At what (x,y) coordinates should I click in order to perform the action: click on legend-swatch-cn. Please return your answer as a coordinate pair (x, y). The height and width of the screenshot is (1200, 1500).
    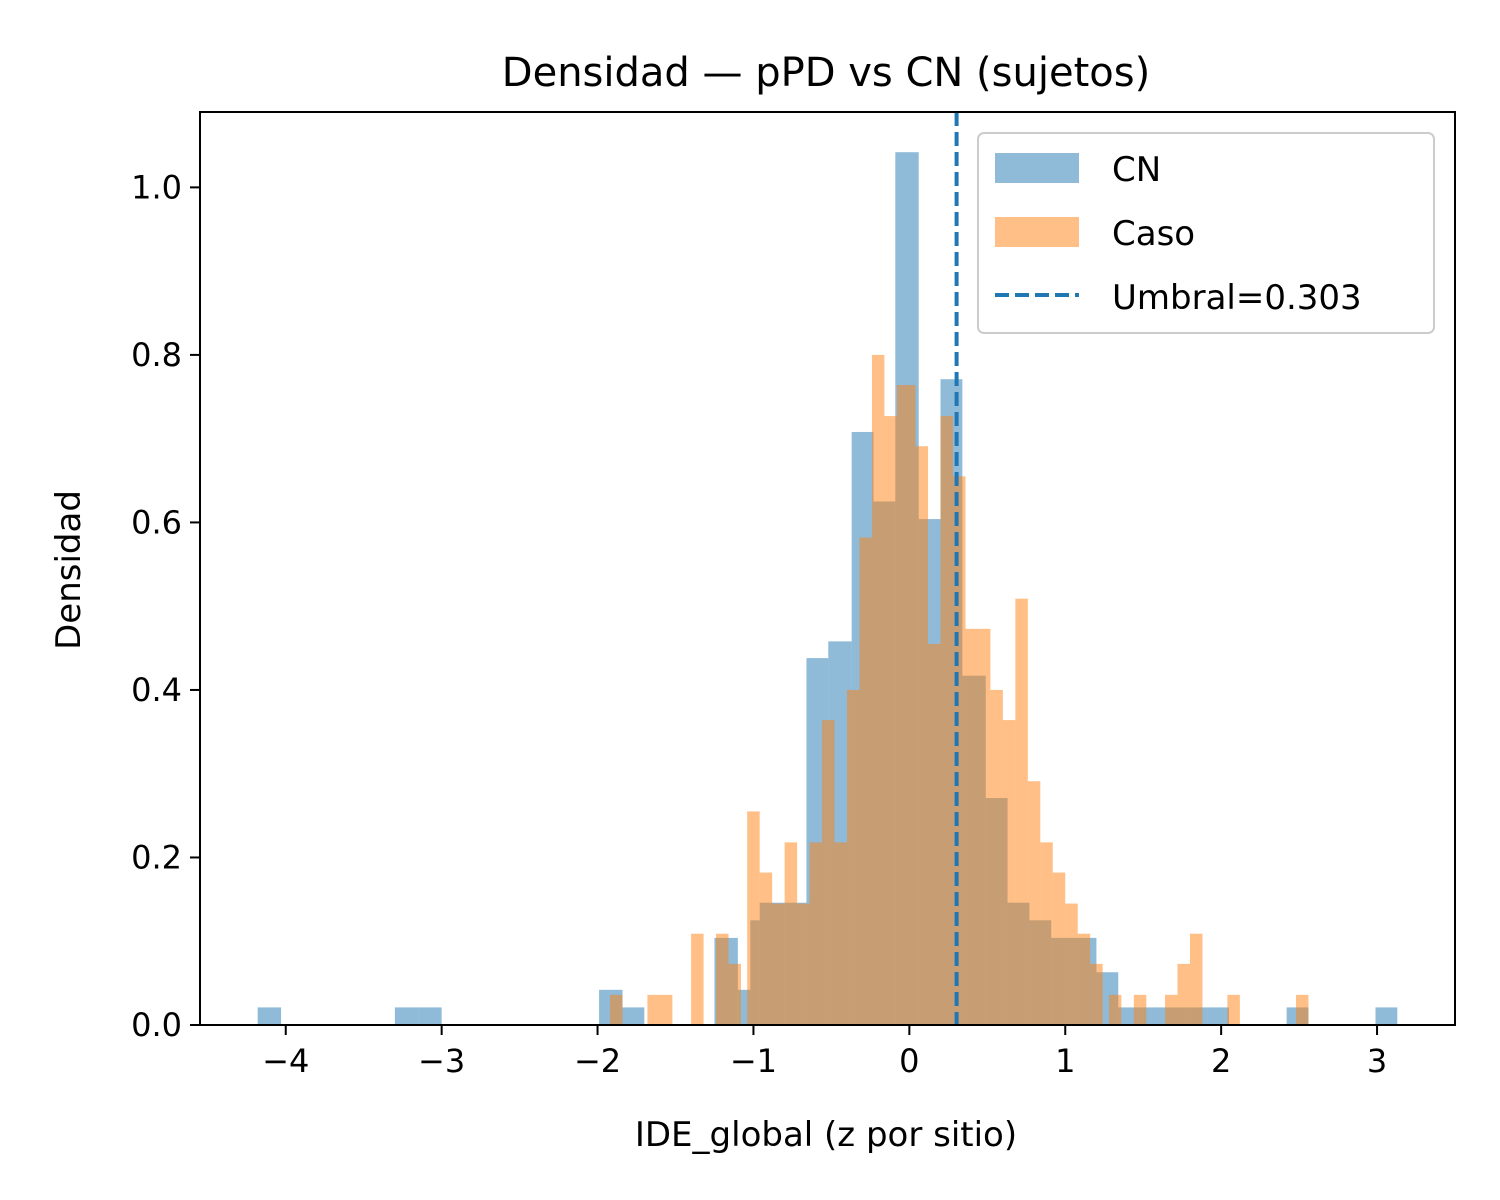
    Looking at the image, I should click on (1037, 168).